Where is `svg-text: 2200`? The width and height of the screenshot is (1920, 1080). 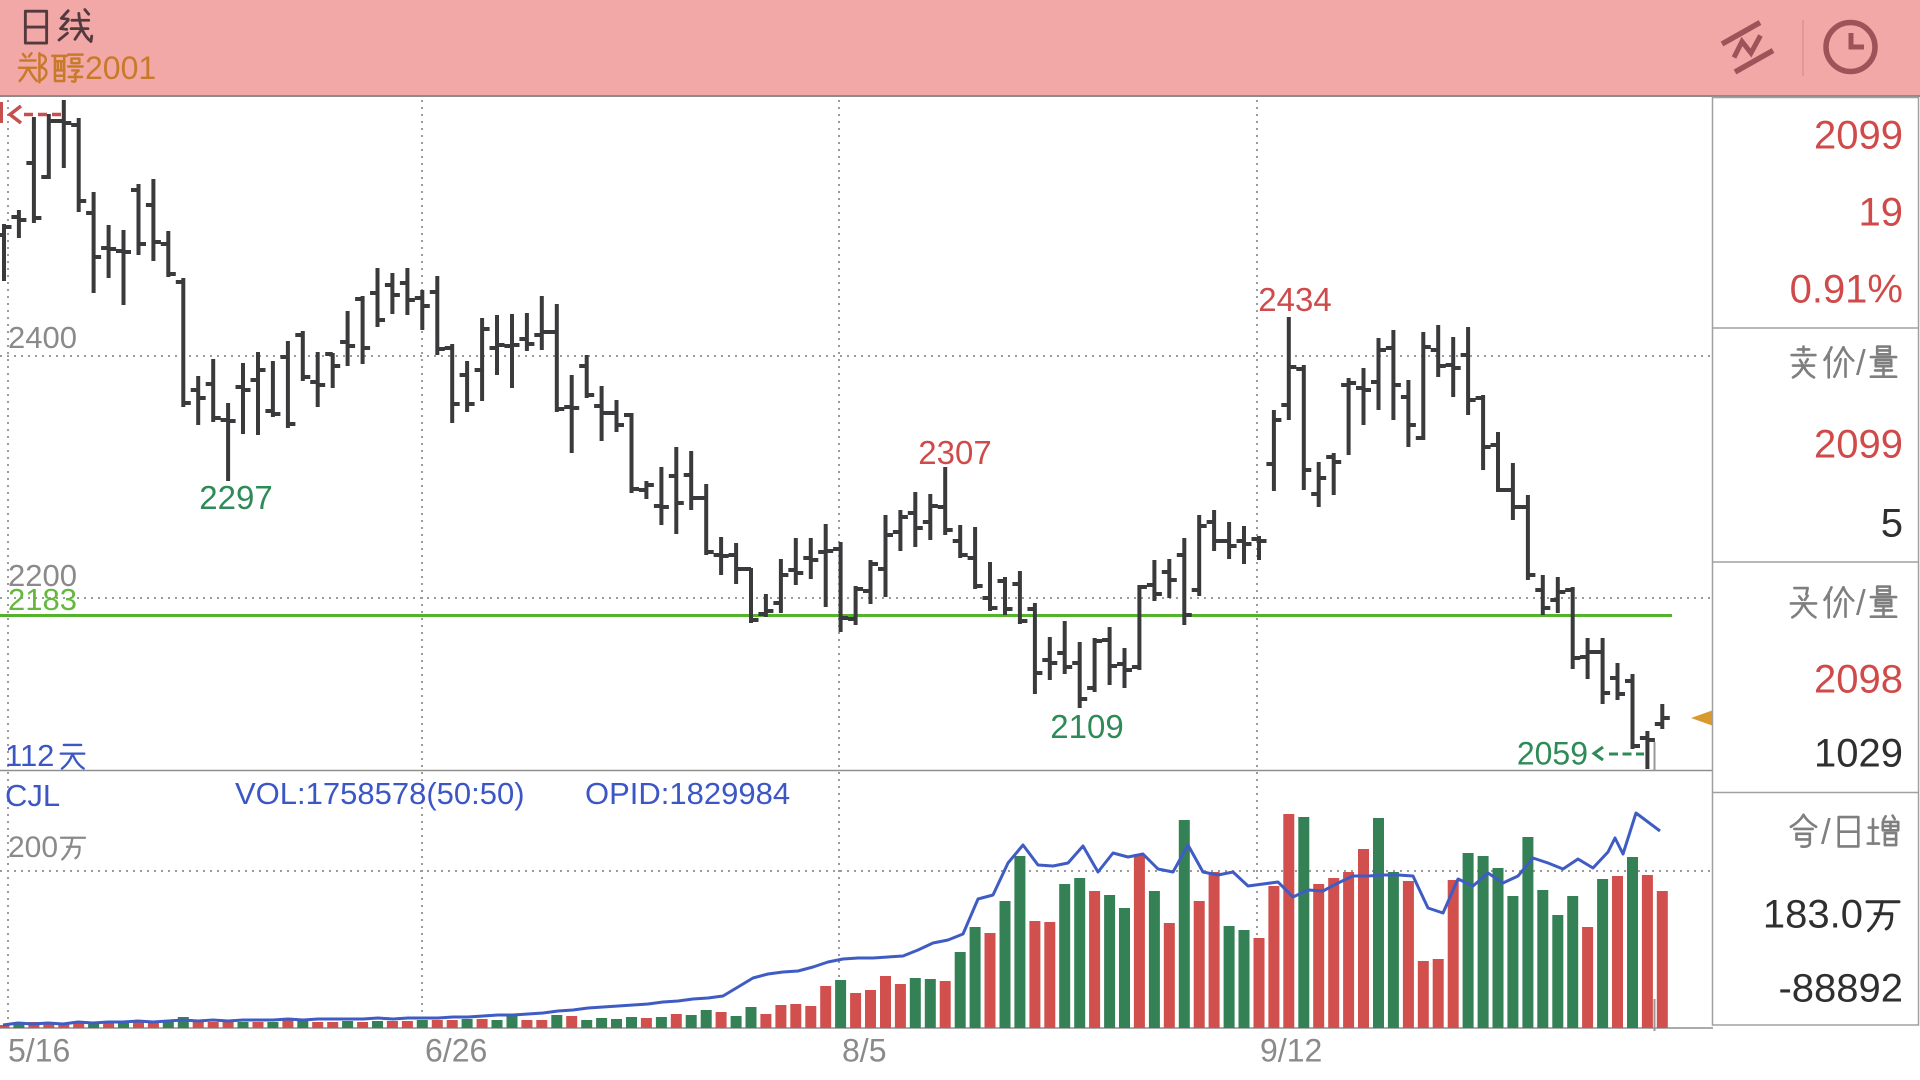
svg-text: 2200 is located at coordinates (42, 575).